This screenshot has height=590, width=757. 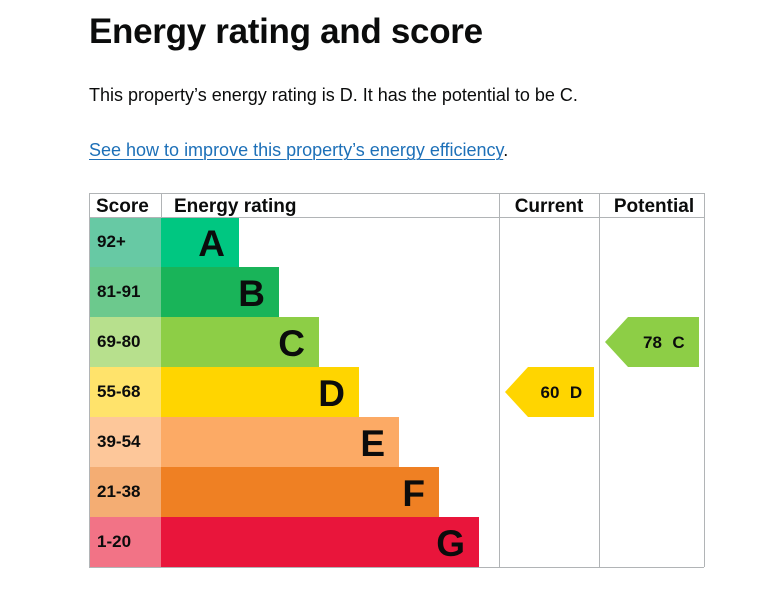 I want to click on score-cell-g, so click(x=125, y=542).